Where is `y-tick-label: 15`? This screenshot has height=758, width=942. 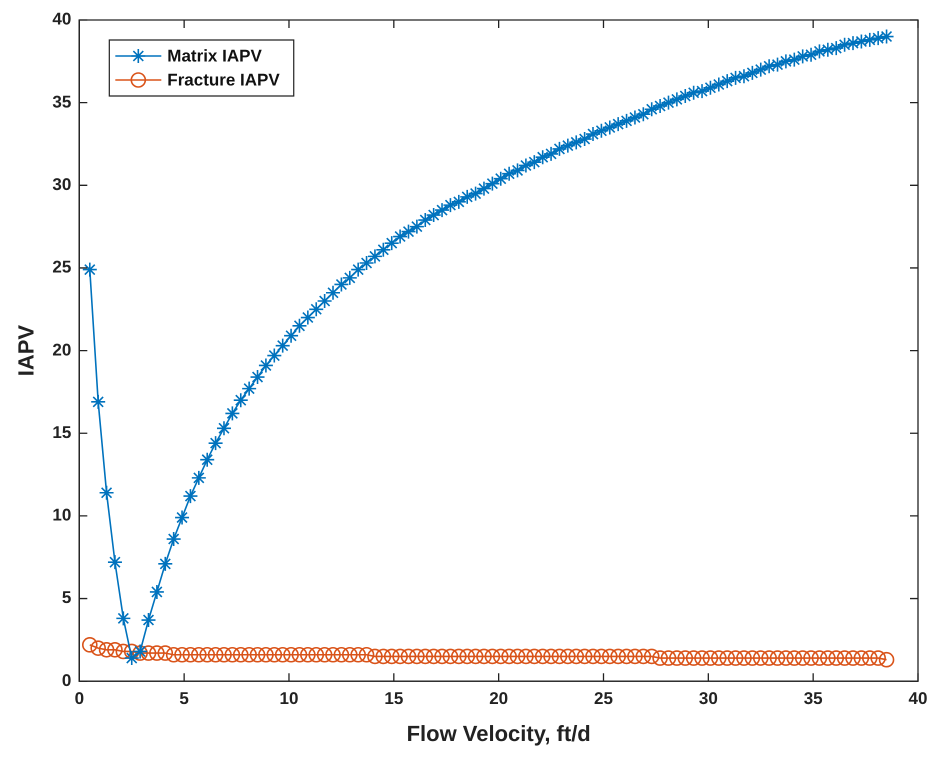 y-tick-label: 15 is located at coordinates (62, 432).